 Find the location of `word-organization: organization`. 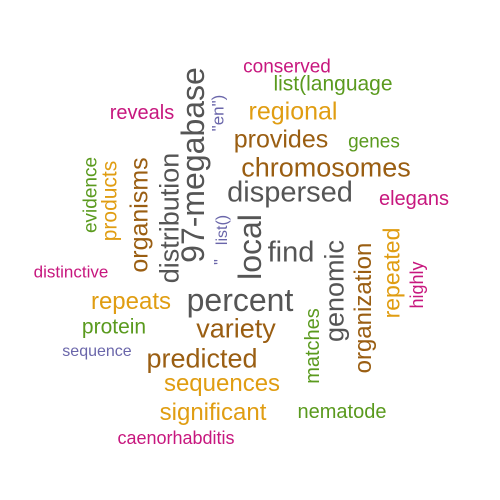

word-organization: organization is located at coordinates (363, 308).